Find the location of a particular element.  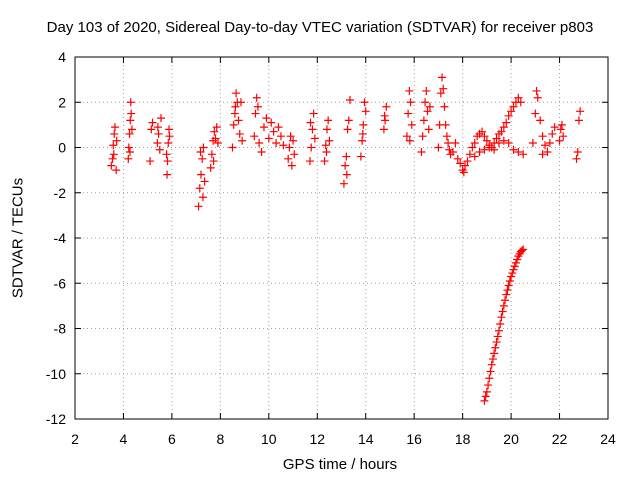

x-tick-label: 24 is located at coordinates (608, 439).